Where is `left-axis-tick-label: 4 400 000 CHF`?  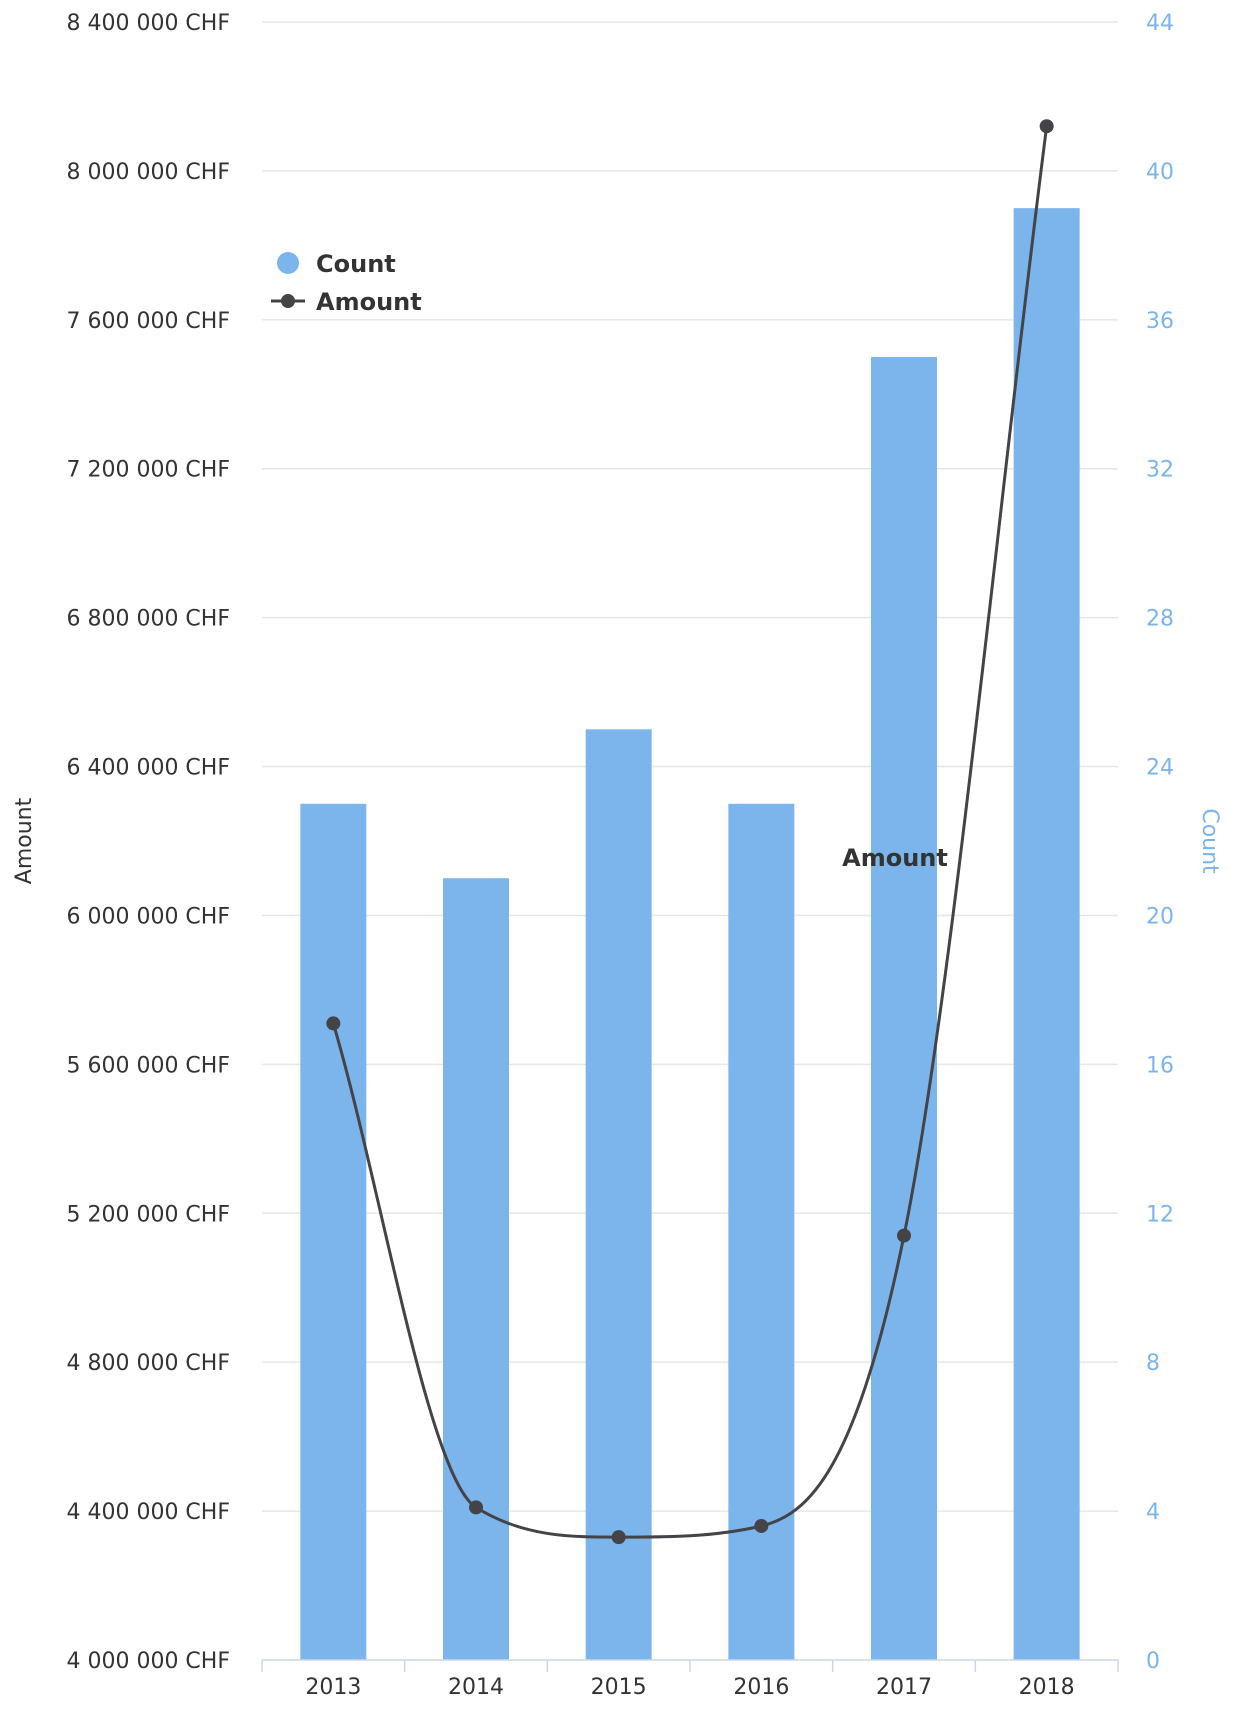
left-axis-tick-label: 4 400 000 CHF is located at coordinates (148, 1512).